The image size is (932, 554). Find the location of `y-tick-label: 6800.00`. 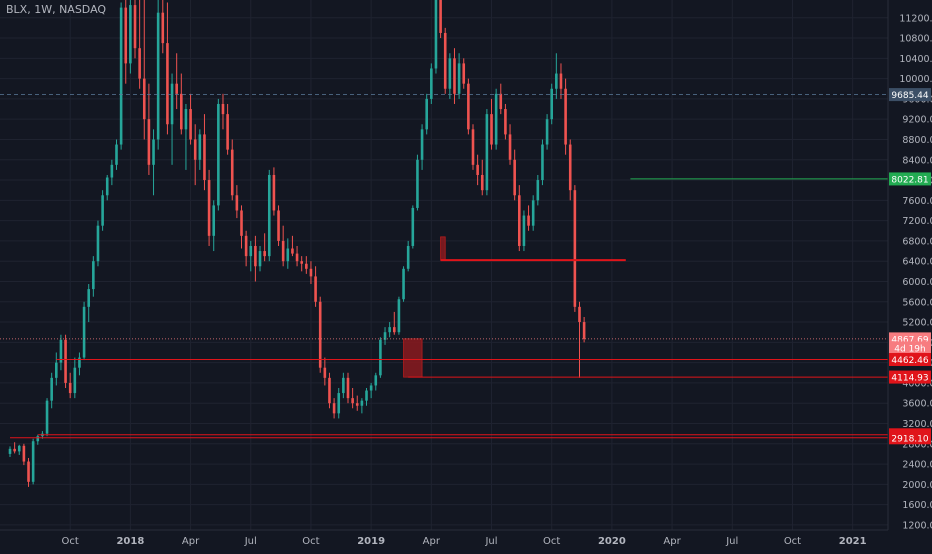

y-tick-label: 6800.00 is located at coordinates (917, 241).